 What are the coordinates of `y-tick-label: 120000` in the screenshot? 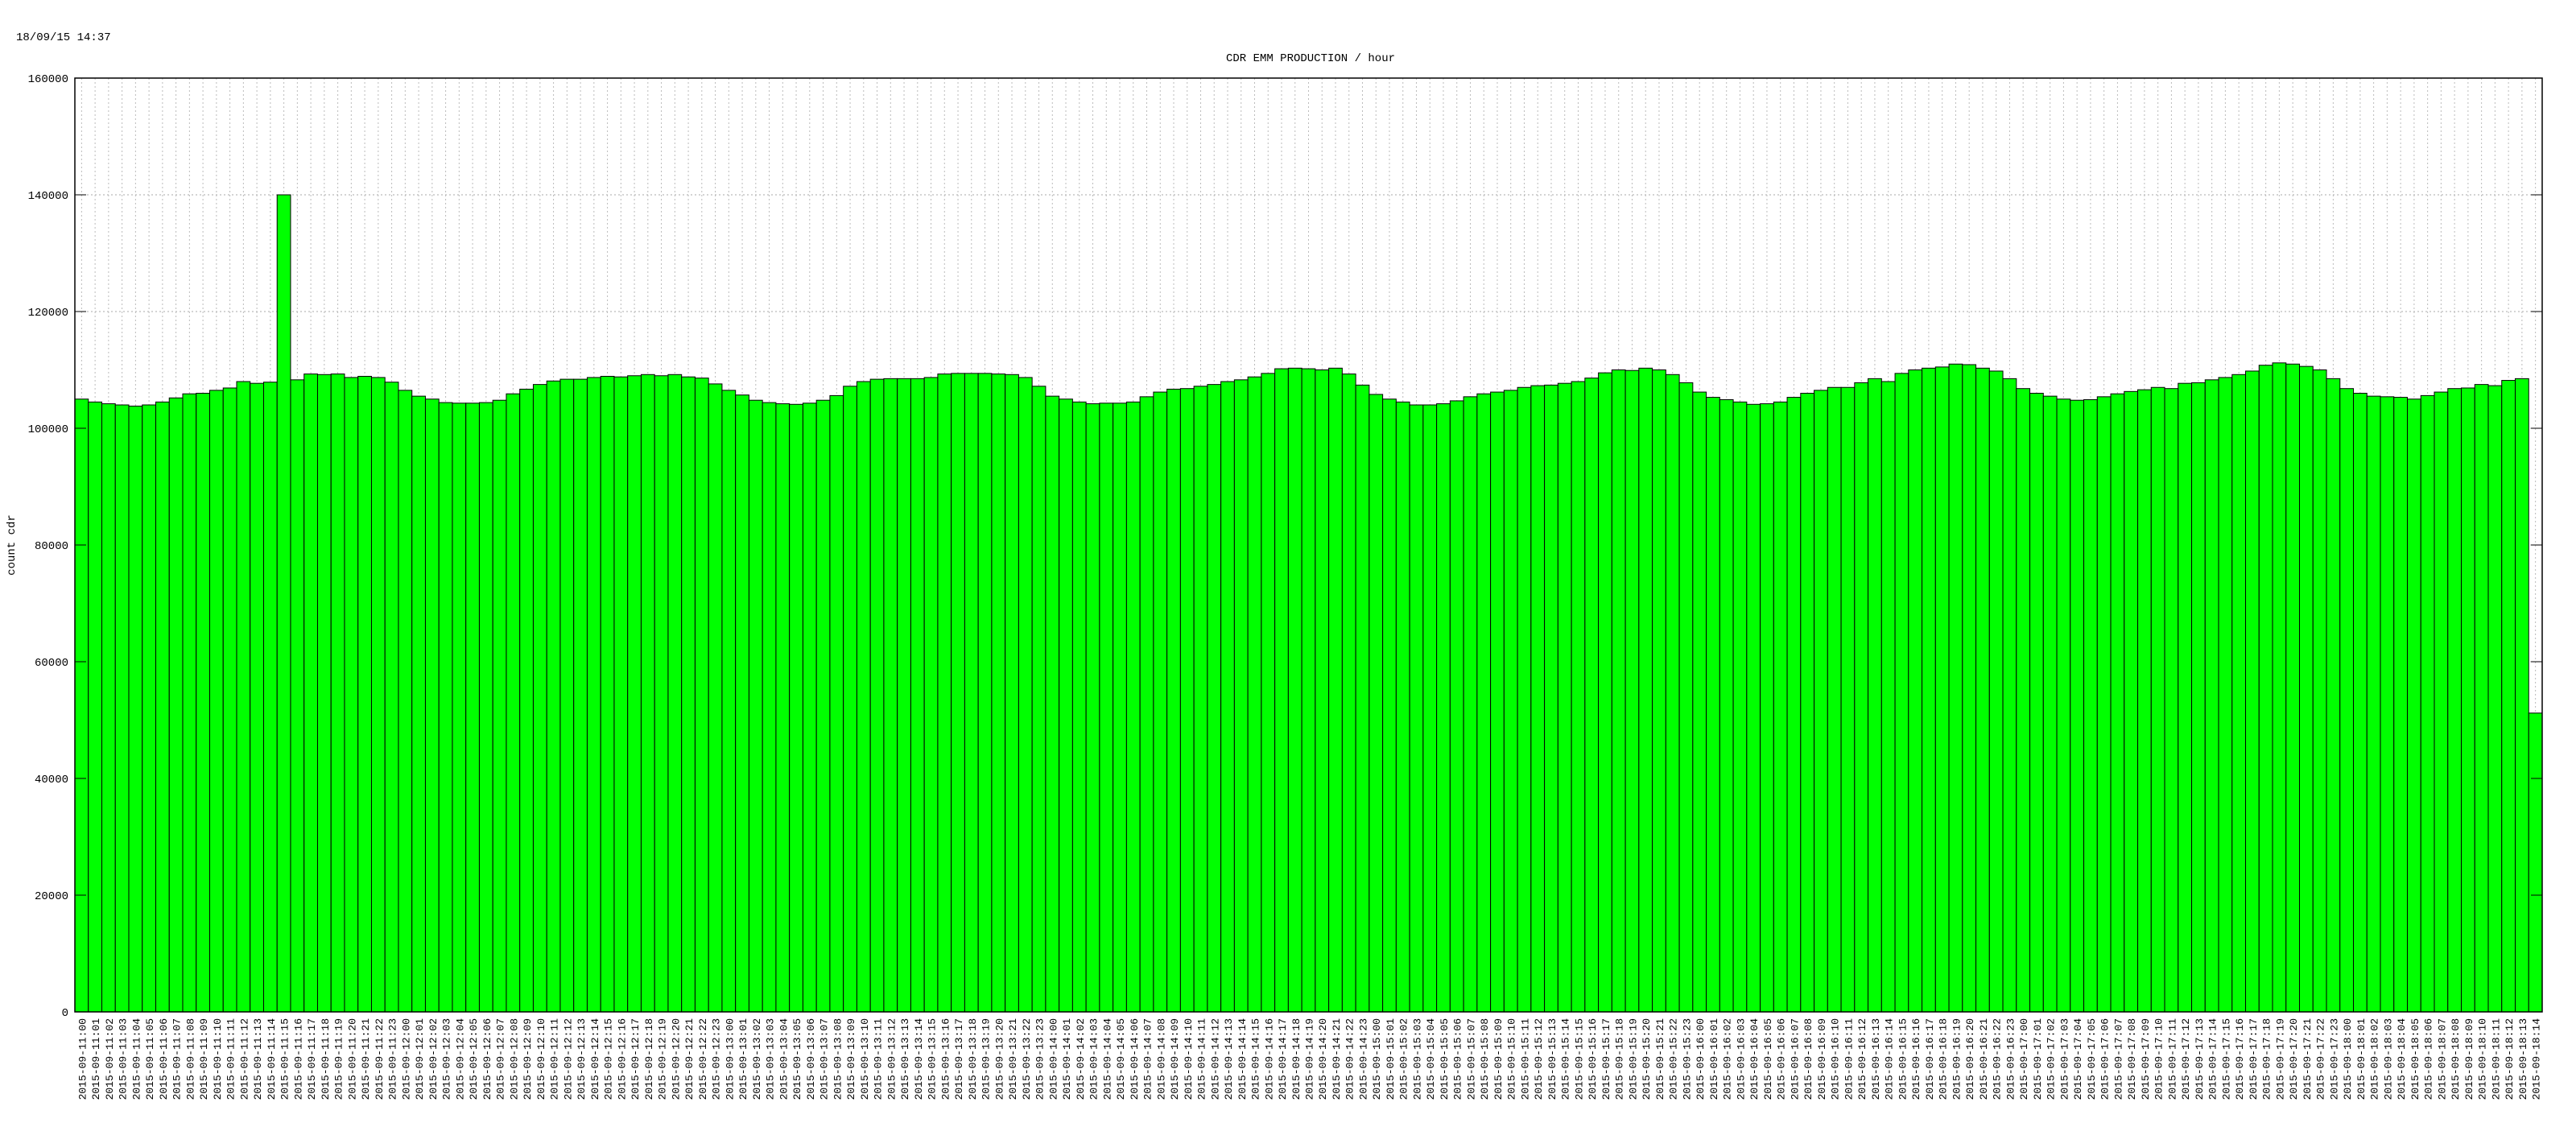 It's located at (48, 313).